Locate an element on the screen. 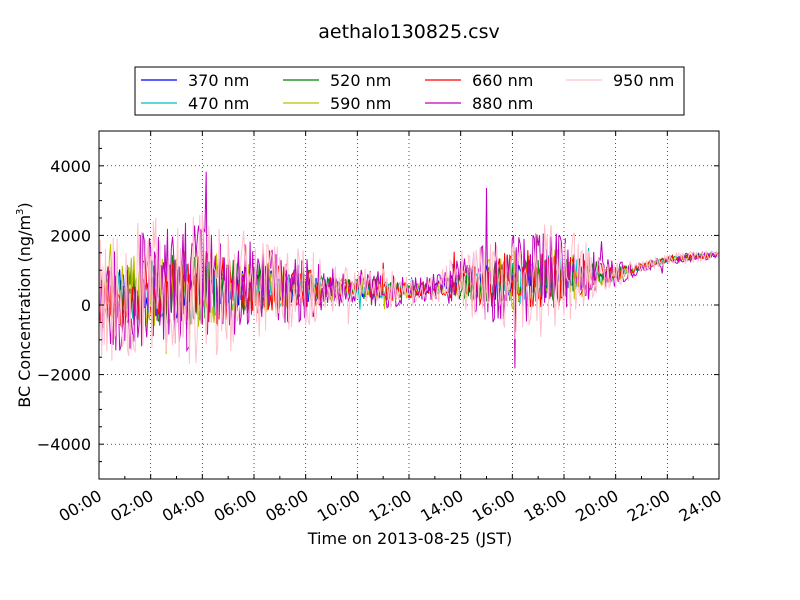 The height and width of the screenshot is (600, 800). y-tick-label: −2000 is located at coordinates (64, 375).